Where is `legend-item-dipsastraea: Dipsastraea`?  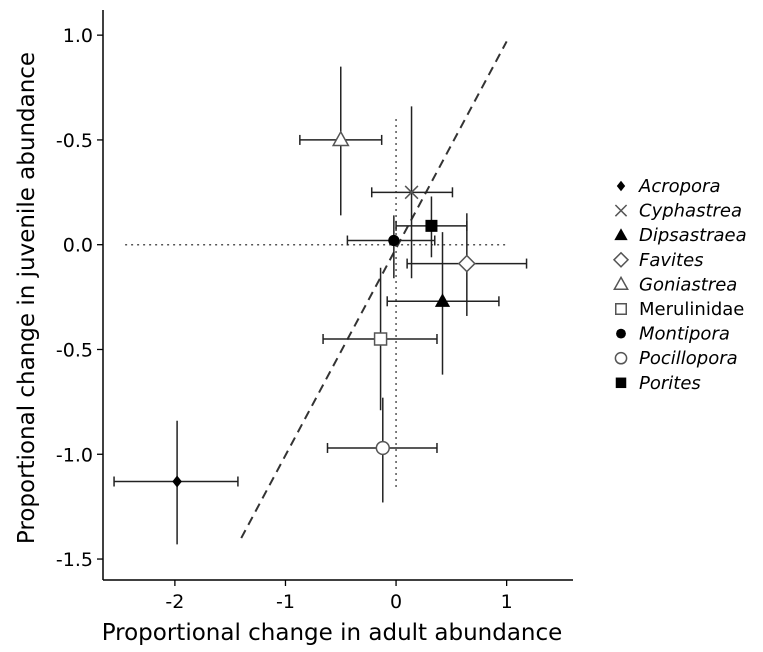
legend-item-dipsastraea: Dipsastraea is located at coordinates (680, 235).